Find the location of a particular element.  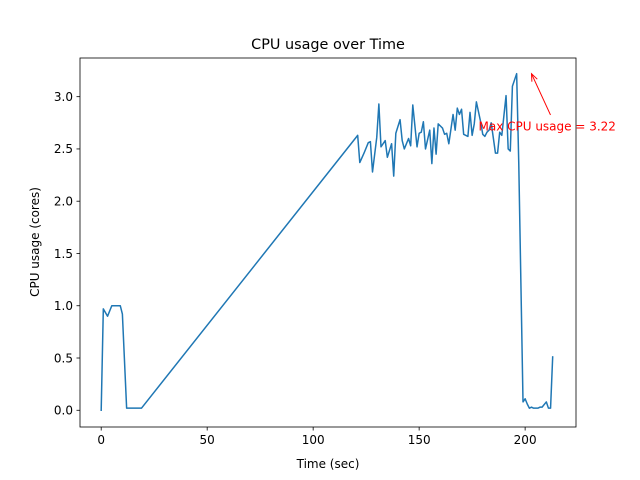

x-tick-label: 50 is located at coordinates (207, 440).